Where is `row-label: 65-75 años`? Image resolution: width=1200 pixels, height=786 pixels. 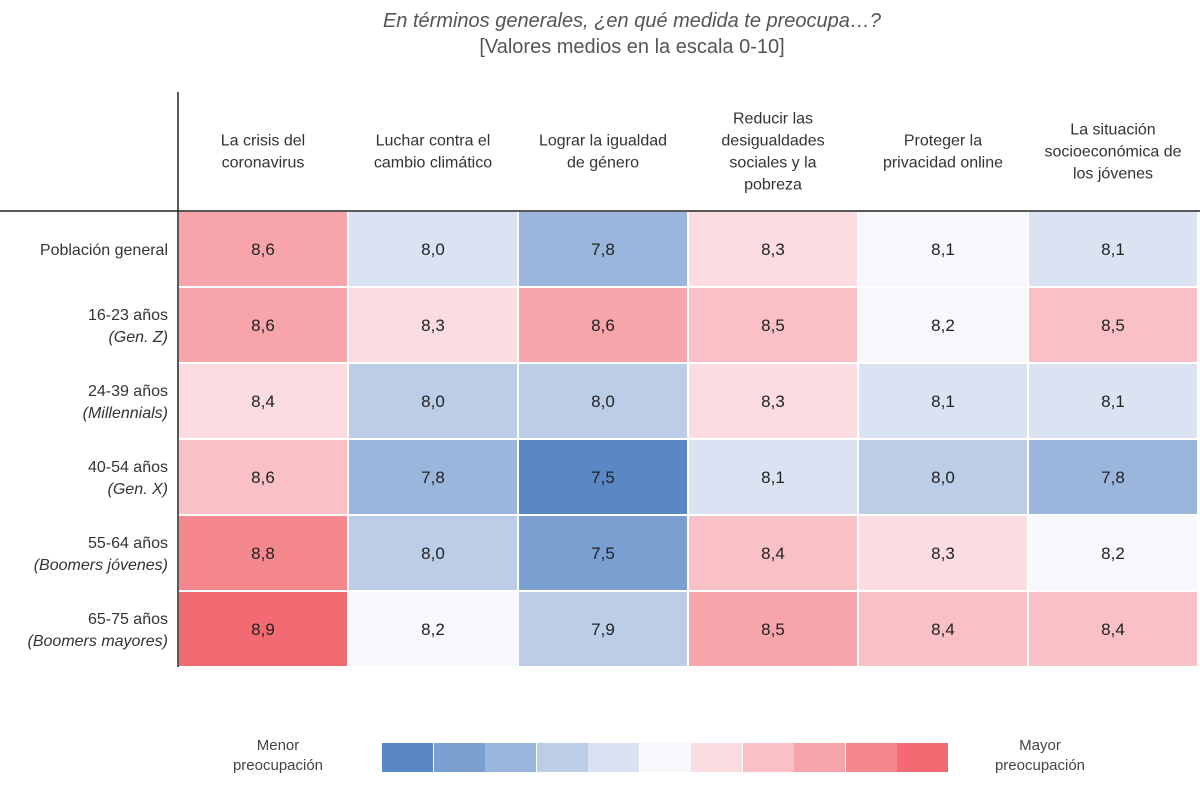
row-label: 65-75 años is located at coordinates (128, 619).